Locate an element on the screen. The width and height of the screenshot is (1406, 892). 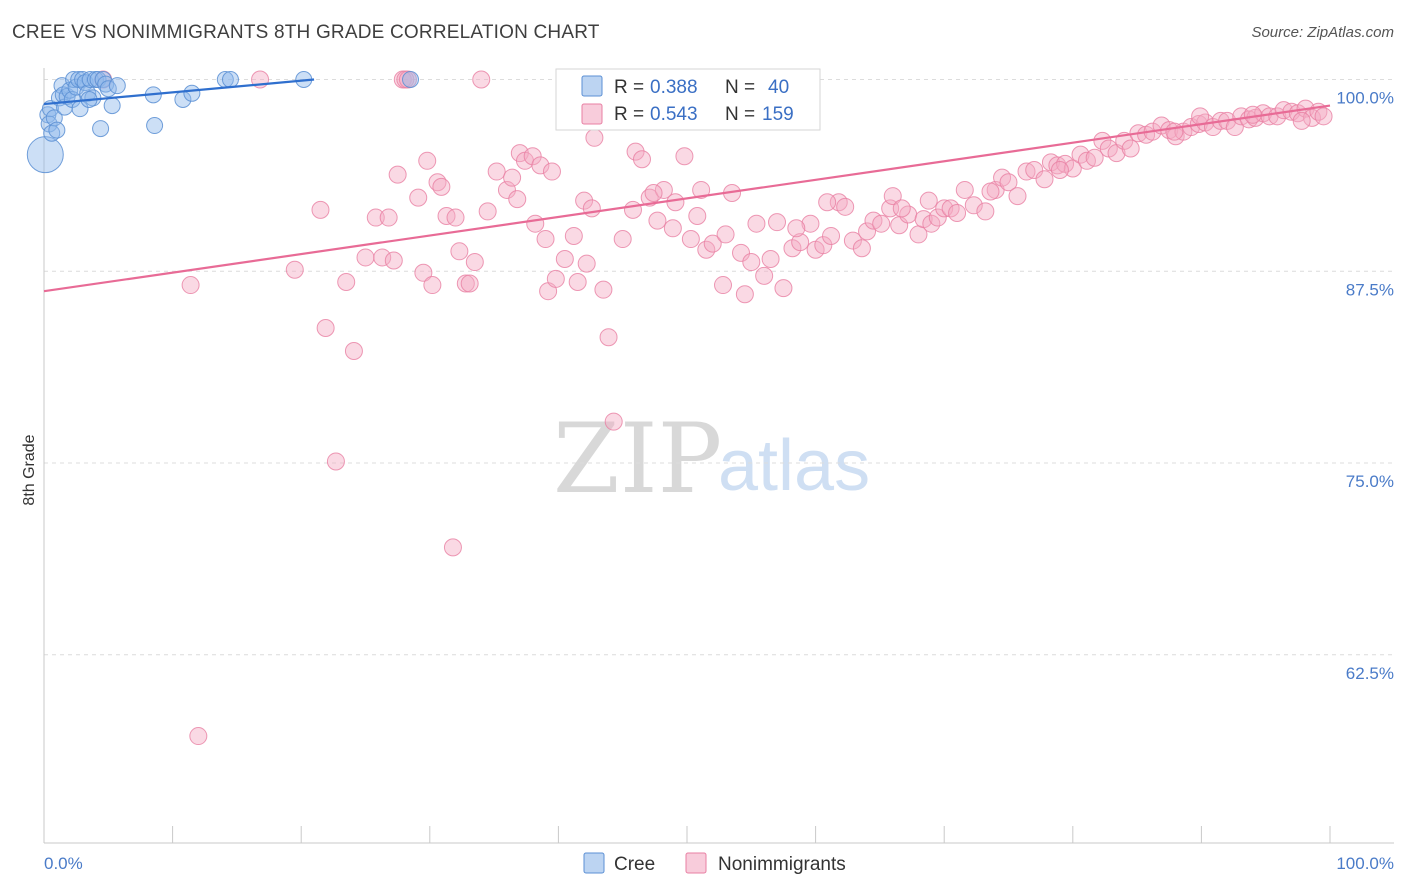
stats-legend: R = 0.388 N = 40 R = 0.543 N = 159 is located at coordinates (688, 99).